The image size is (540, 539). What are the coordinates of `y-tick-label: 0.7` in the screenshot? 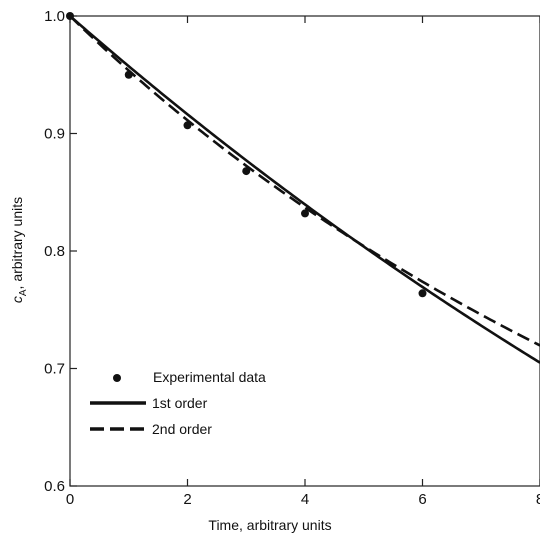 It's located at (54, 369).